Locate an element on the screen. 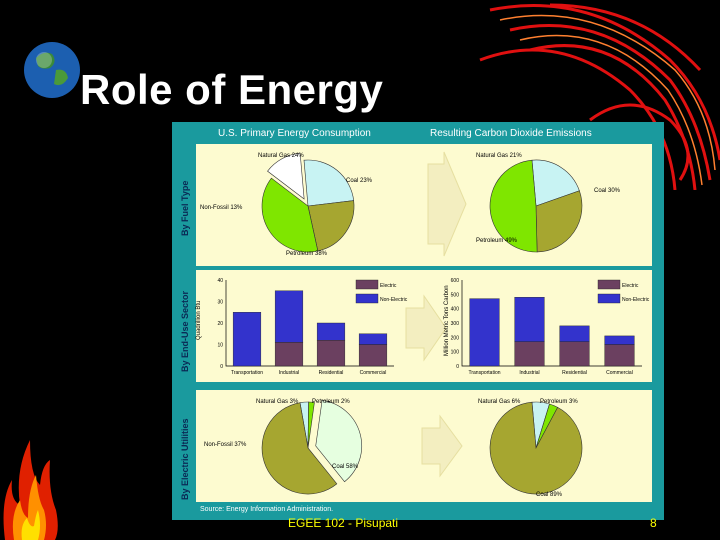  pie-emissions-fuel is located at coordinates (536, 206).